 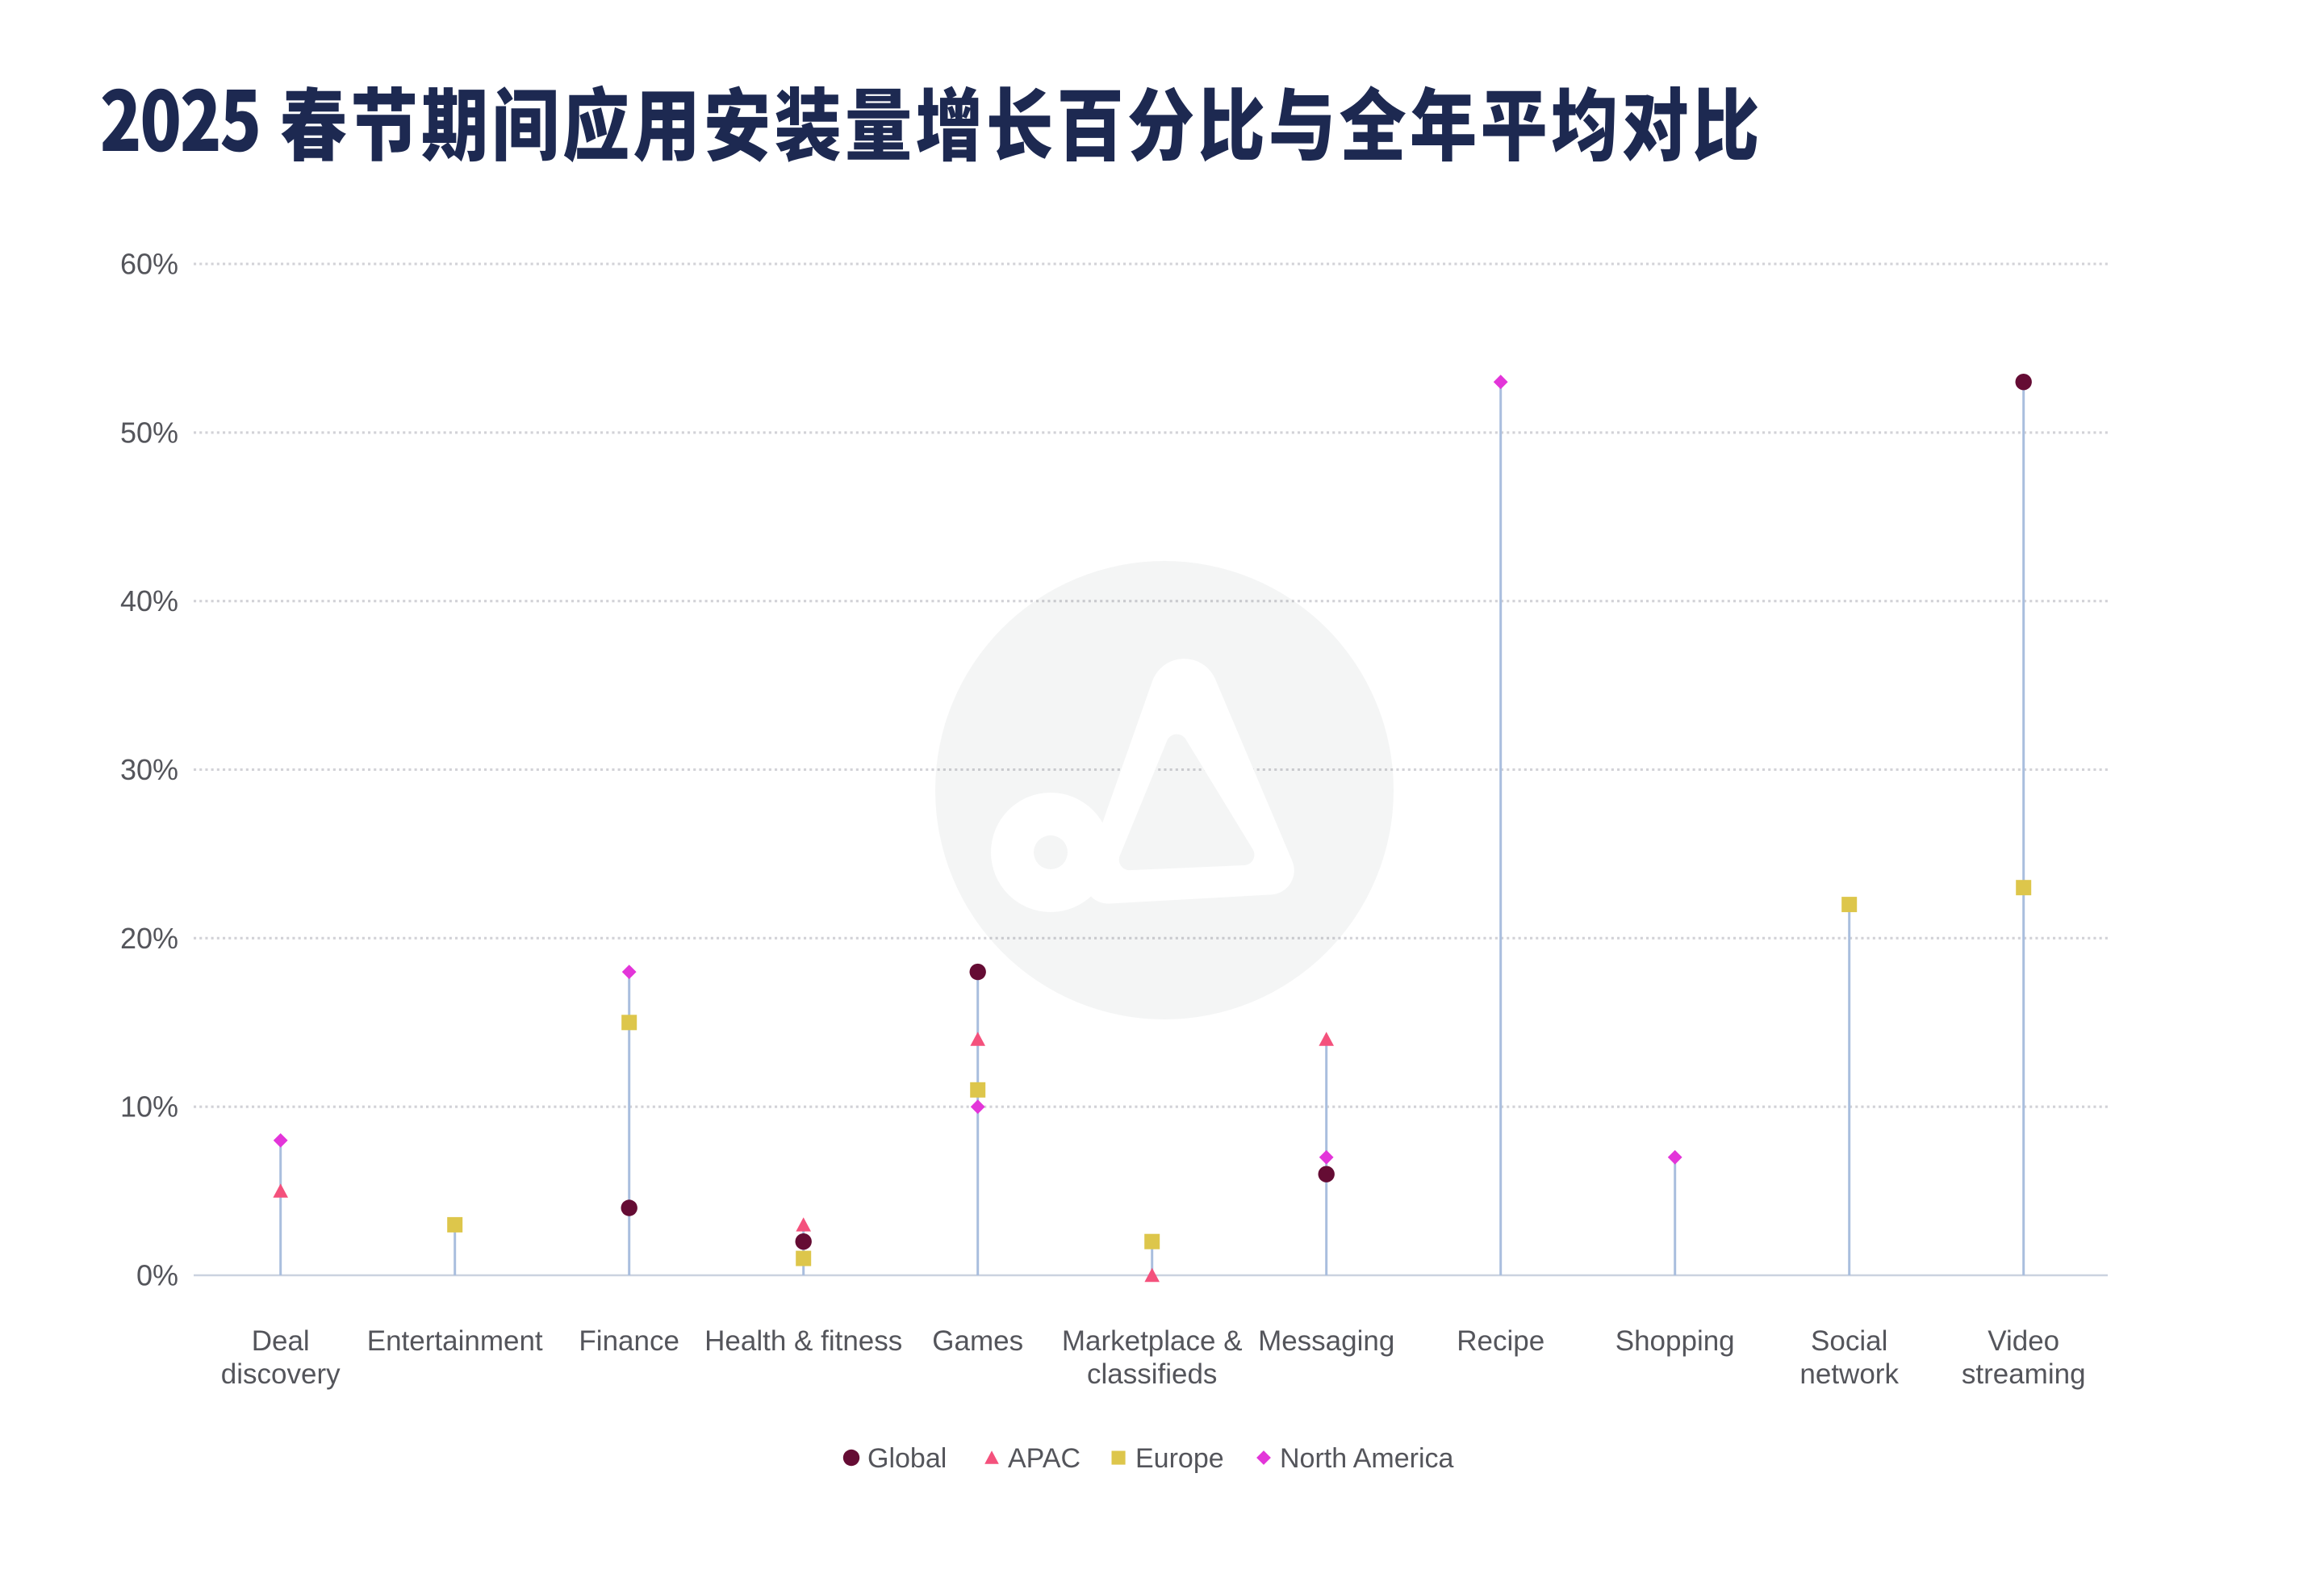 What do you see at coordinates (629, 1341) in the screenshot?
I see `svg-text: Finance` at bounding box center [629, 1341].